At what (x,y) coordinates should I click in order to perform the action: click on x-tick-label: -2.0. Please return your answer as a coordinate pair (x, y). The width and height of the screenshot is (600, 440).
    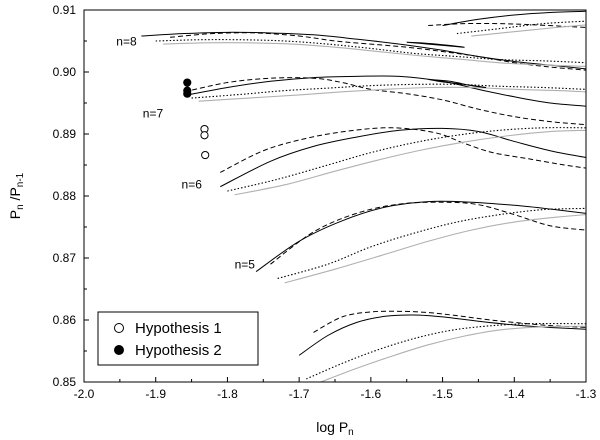
    Looking at the image, I should click on (84, 394).